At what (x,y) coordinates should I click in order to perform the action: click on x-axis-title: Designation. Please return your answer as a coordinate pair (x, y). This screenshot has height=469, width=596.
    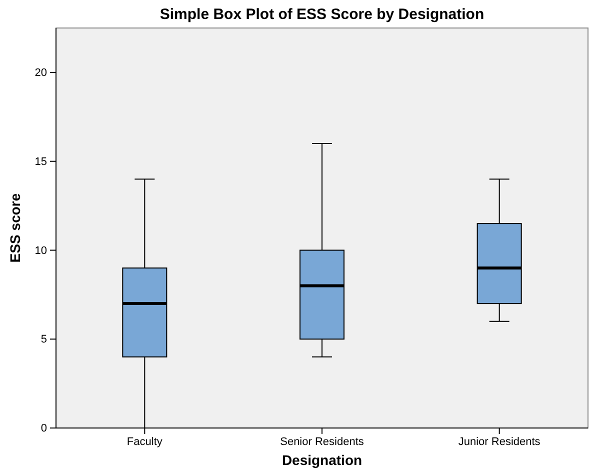
    Looking at the image, I should click on (322, 460).